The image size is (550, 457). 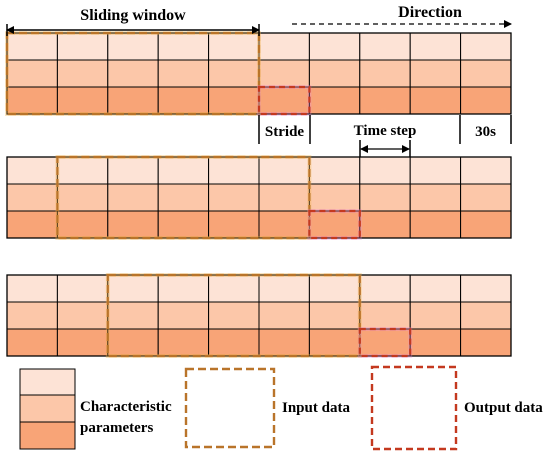 I want to click on interval-annotation: 30s, so click(x=485, y=129).